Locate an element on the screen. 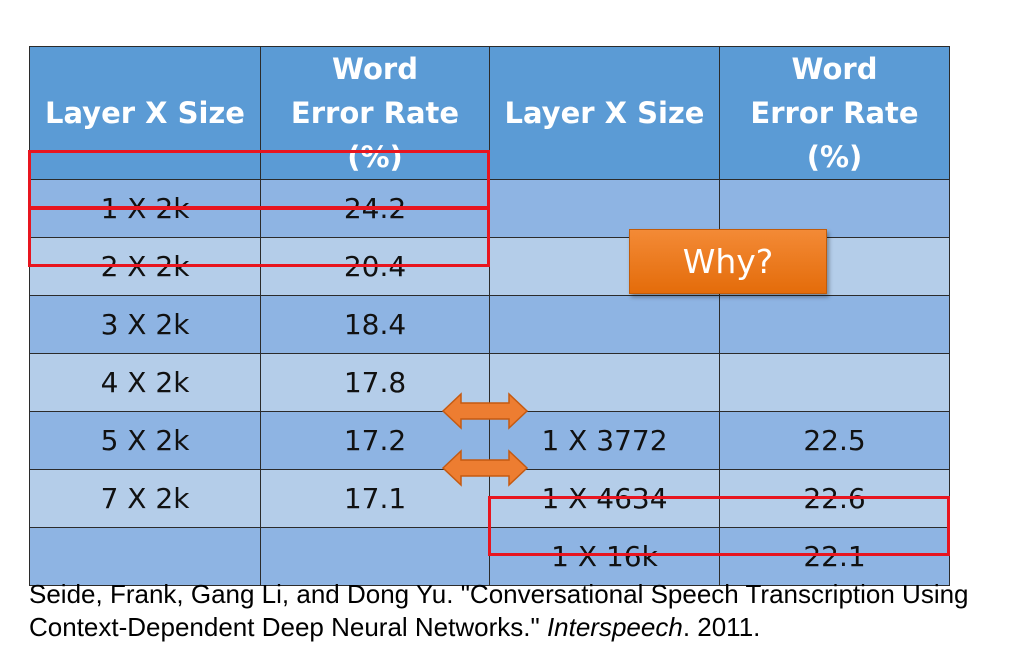  why-callout: Why? is located at coordinates (728, 261).